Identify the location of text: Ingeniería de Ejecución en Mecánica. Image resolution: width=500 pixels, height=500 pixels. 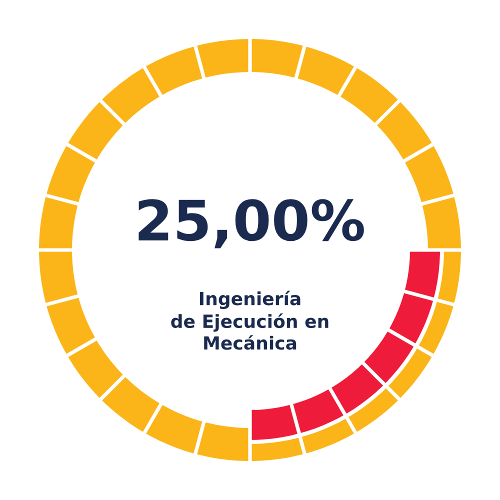
(249, 320).